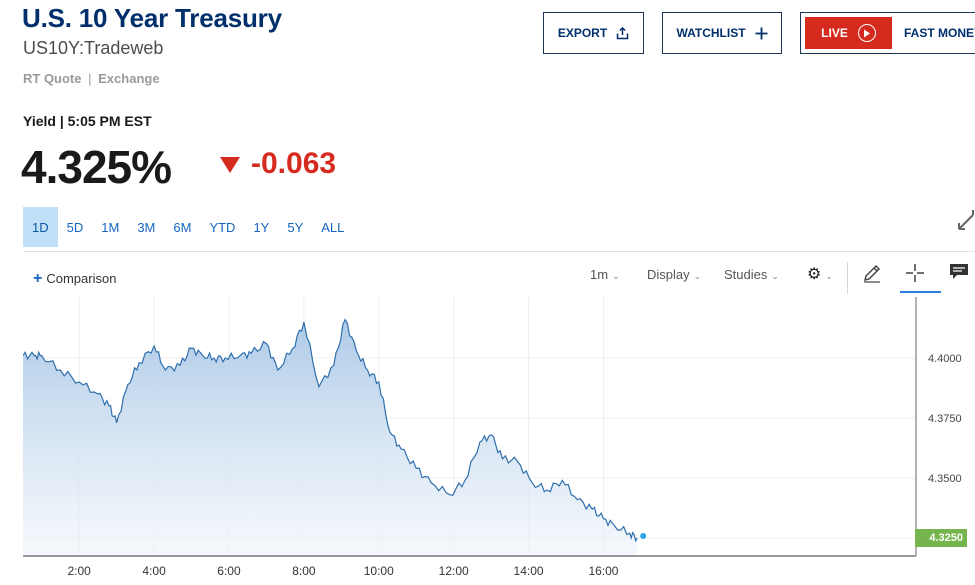  What do you see at coordinates (40, 227) in the screenshot?
I see `range-tab-1d: 1D` at bounding box center [40, 227].